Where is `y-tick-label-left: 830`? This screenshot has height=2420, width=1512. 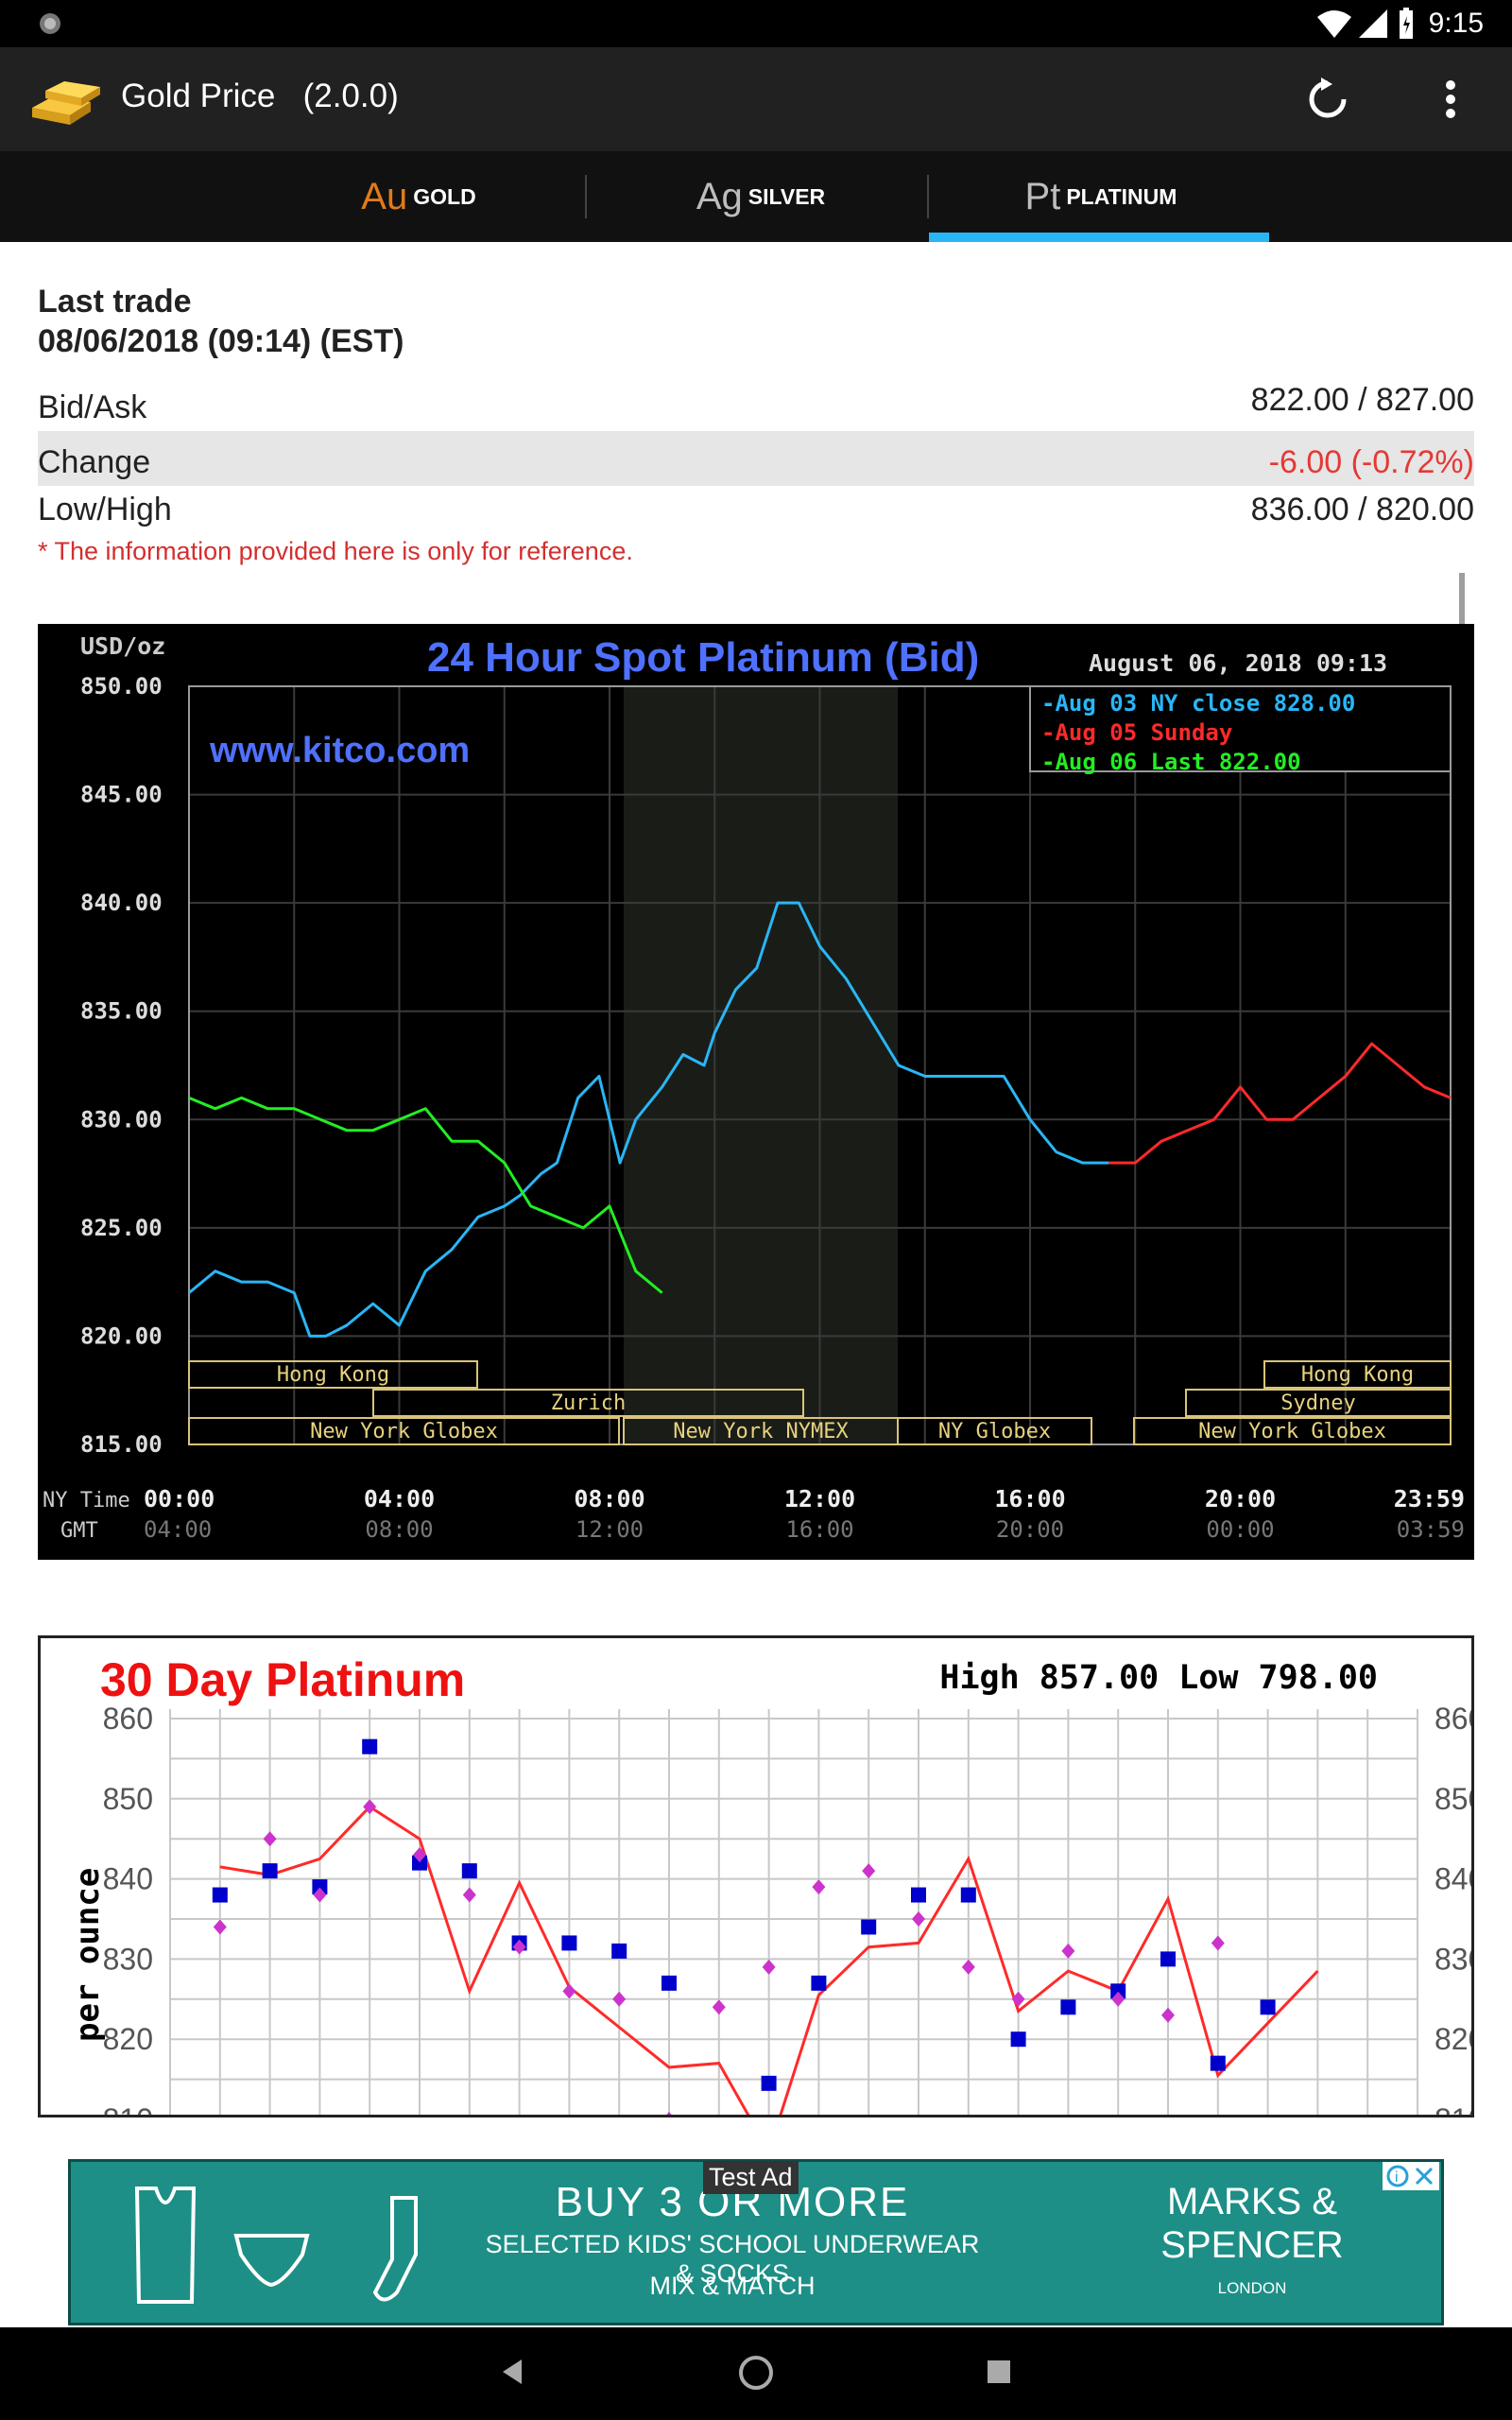 y-tick-label-left: 830 is located at coordinates (128, 1959).